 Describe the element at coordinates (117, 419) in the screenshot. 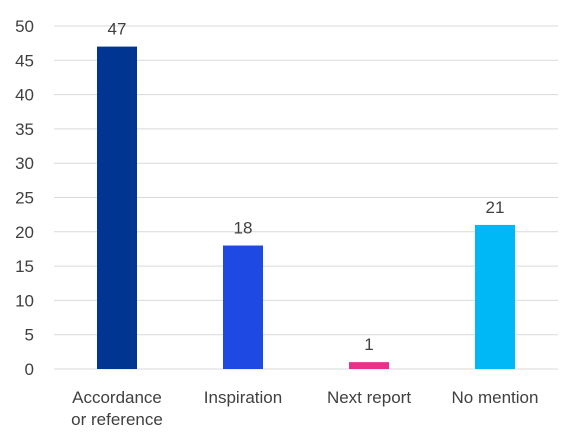

I see `x-category-label-line: or reference` at that location.